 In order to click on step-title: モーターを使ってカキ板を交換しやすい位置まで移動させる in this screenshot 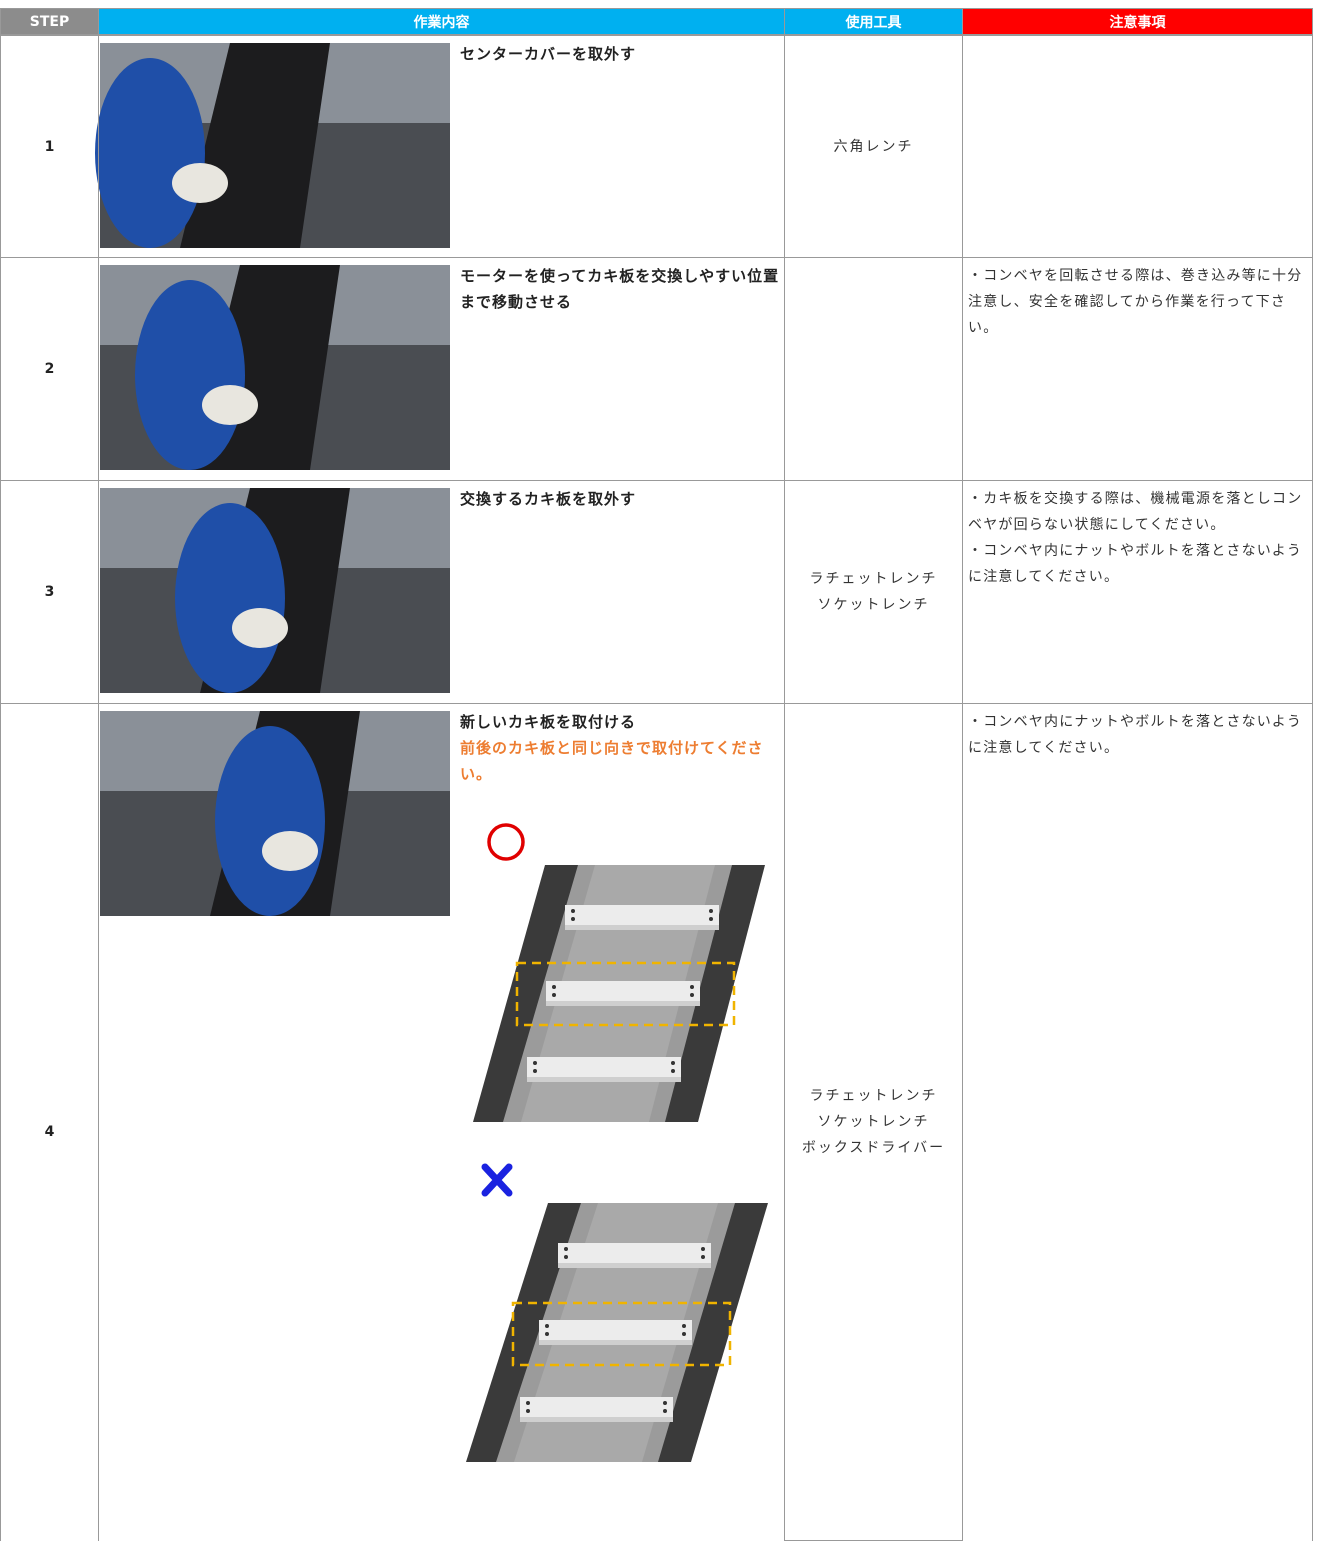, I will do `click(622, 289)`.